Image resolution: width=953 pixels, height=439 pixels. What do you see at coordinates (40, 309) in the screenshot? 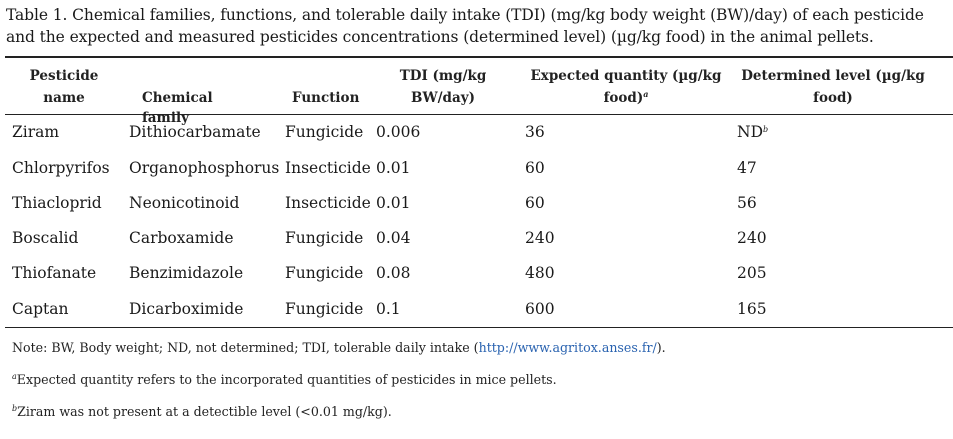
I see `cell-pesticide-name: Captan` at bounding box center [40, 309].